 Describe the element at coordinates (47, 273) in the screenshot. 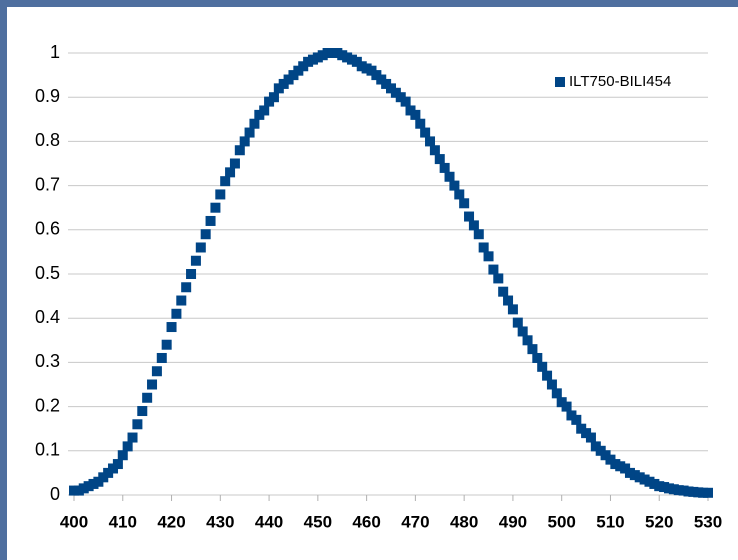

I see `y-tick-label: 0.5` at that location.